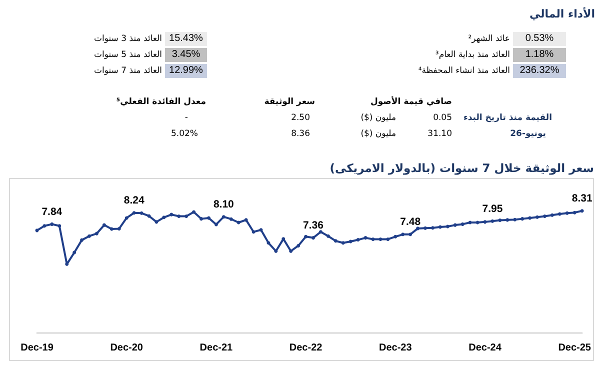 The height and width of the screenshot is (367, 605). I want to click on text: سعر الوثيقة, so click(289, 102).